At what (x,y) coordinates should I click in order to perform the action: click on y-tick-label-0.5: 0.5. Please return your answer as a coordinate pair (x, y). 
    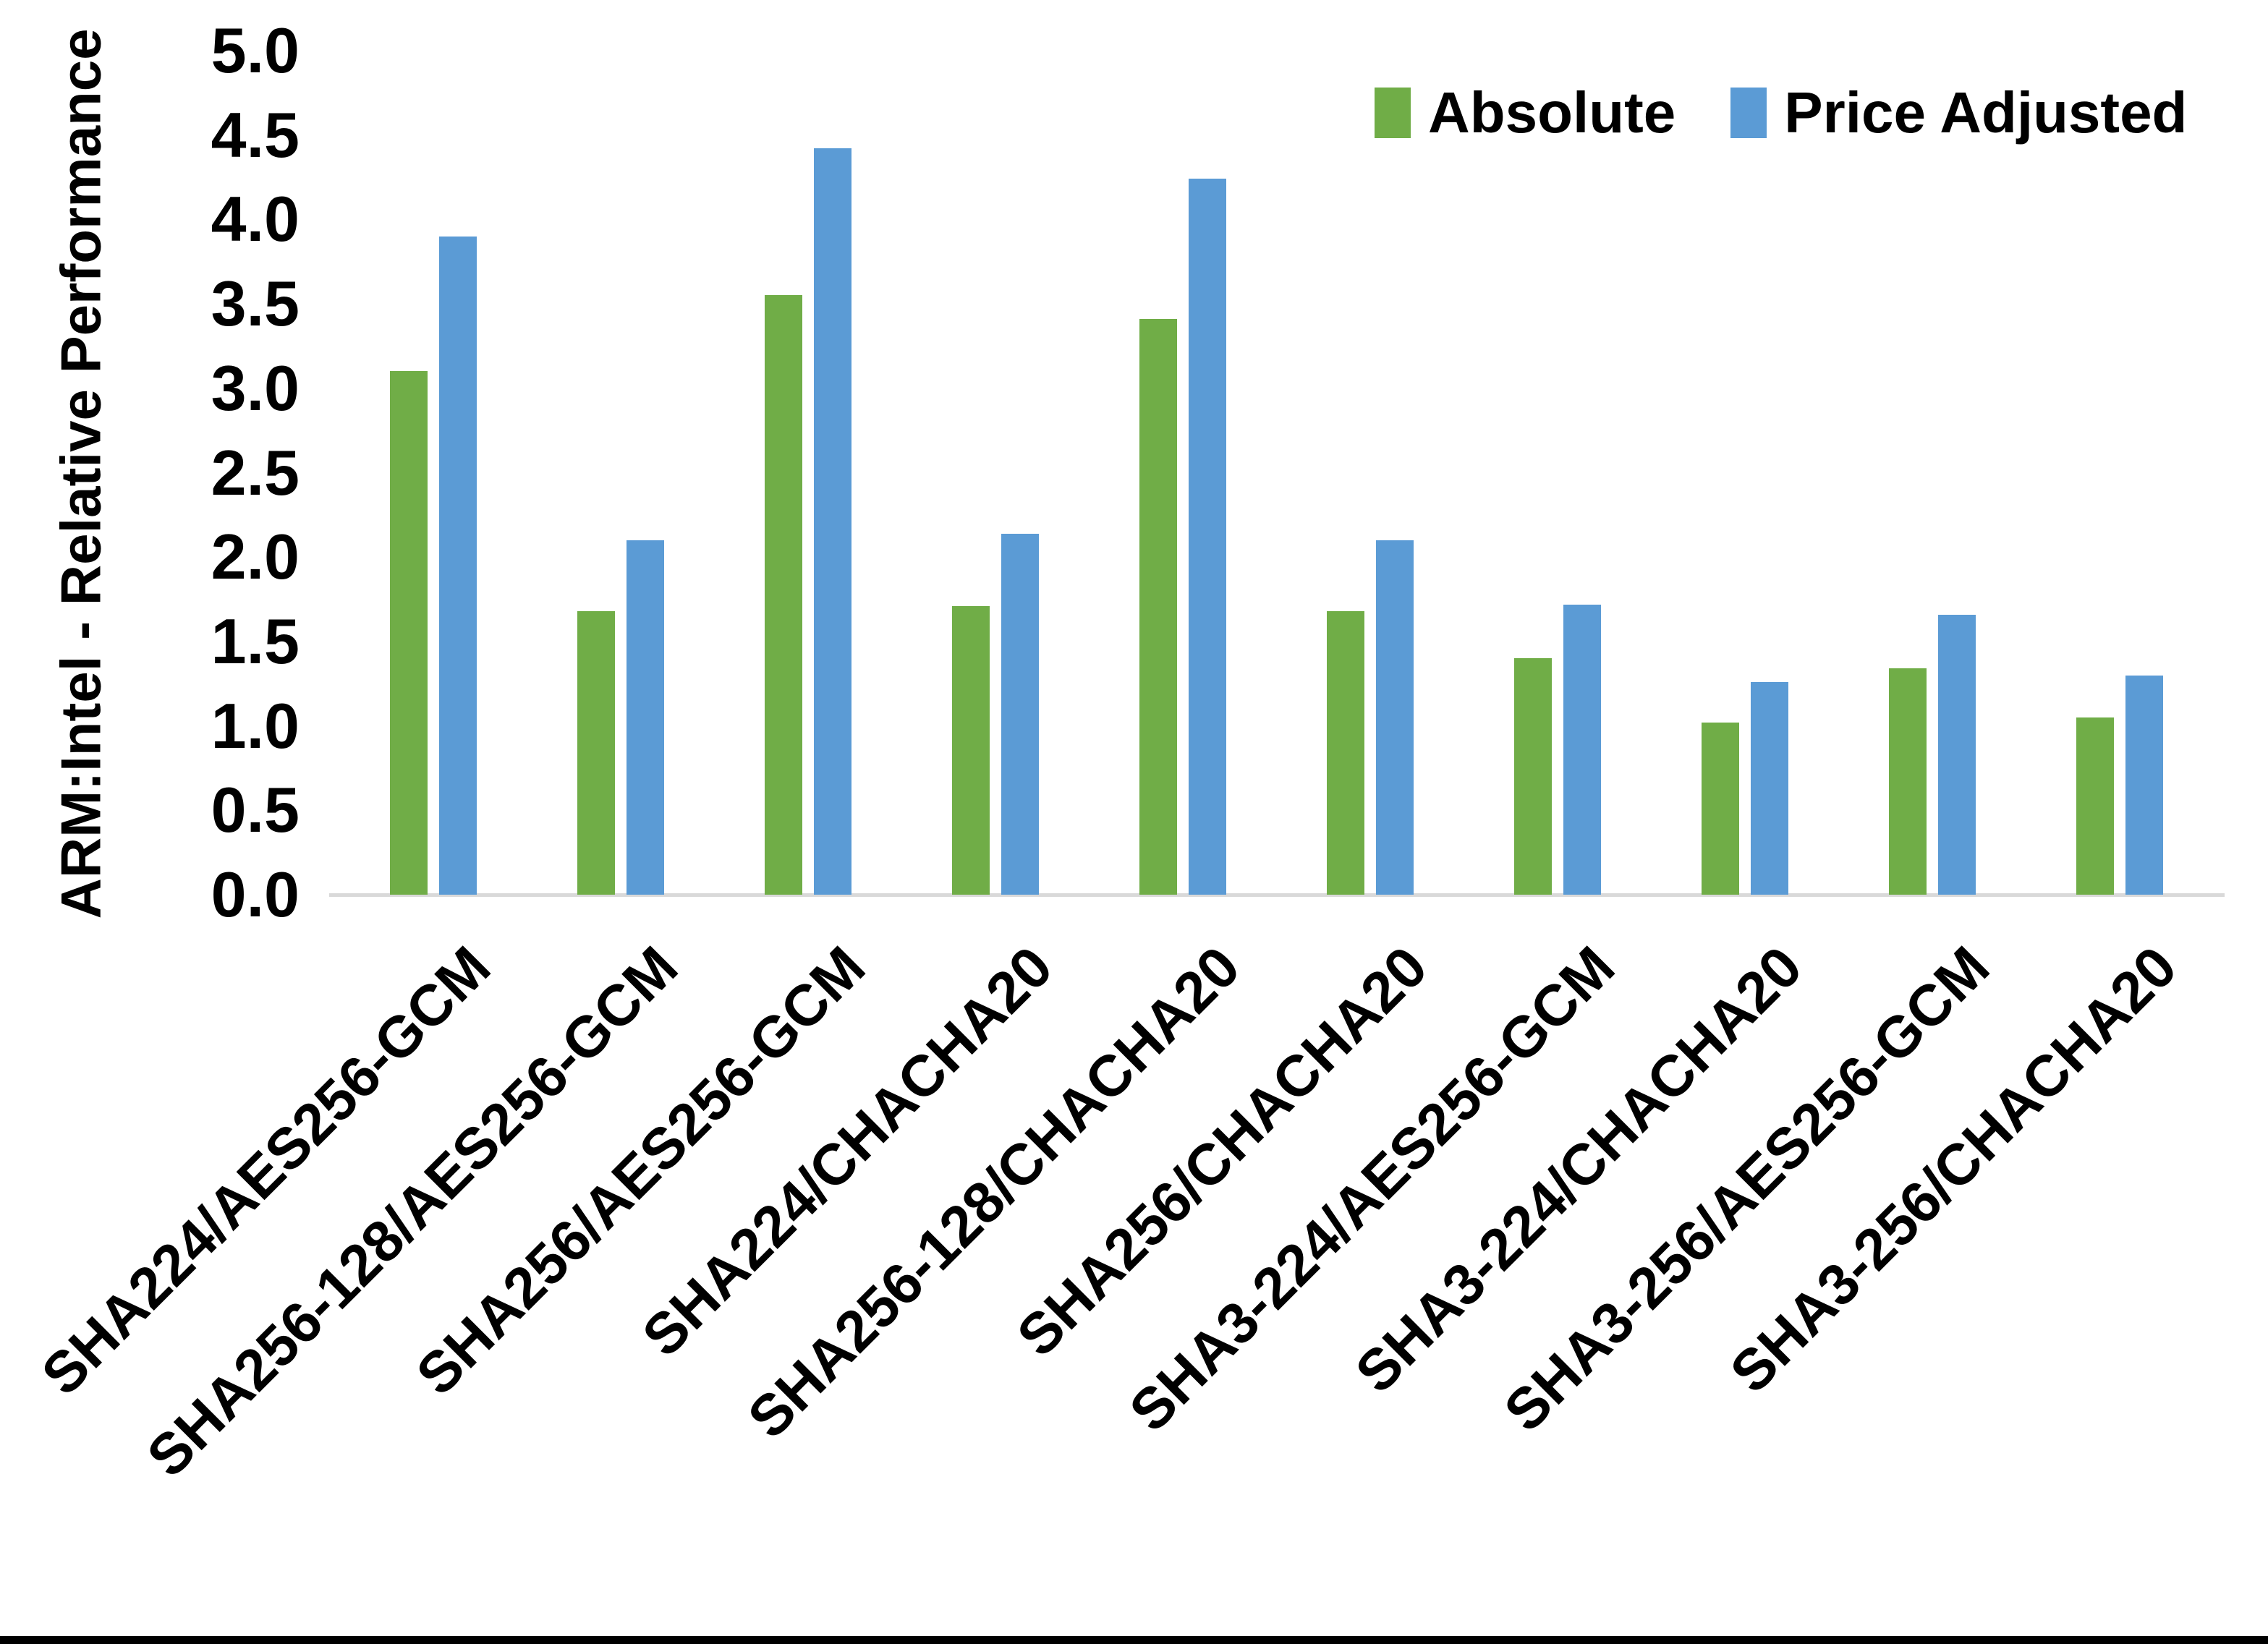
    Looking at the image, I should click on (255, 810).